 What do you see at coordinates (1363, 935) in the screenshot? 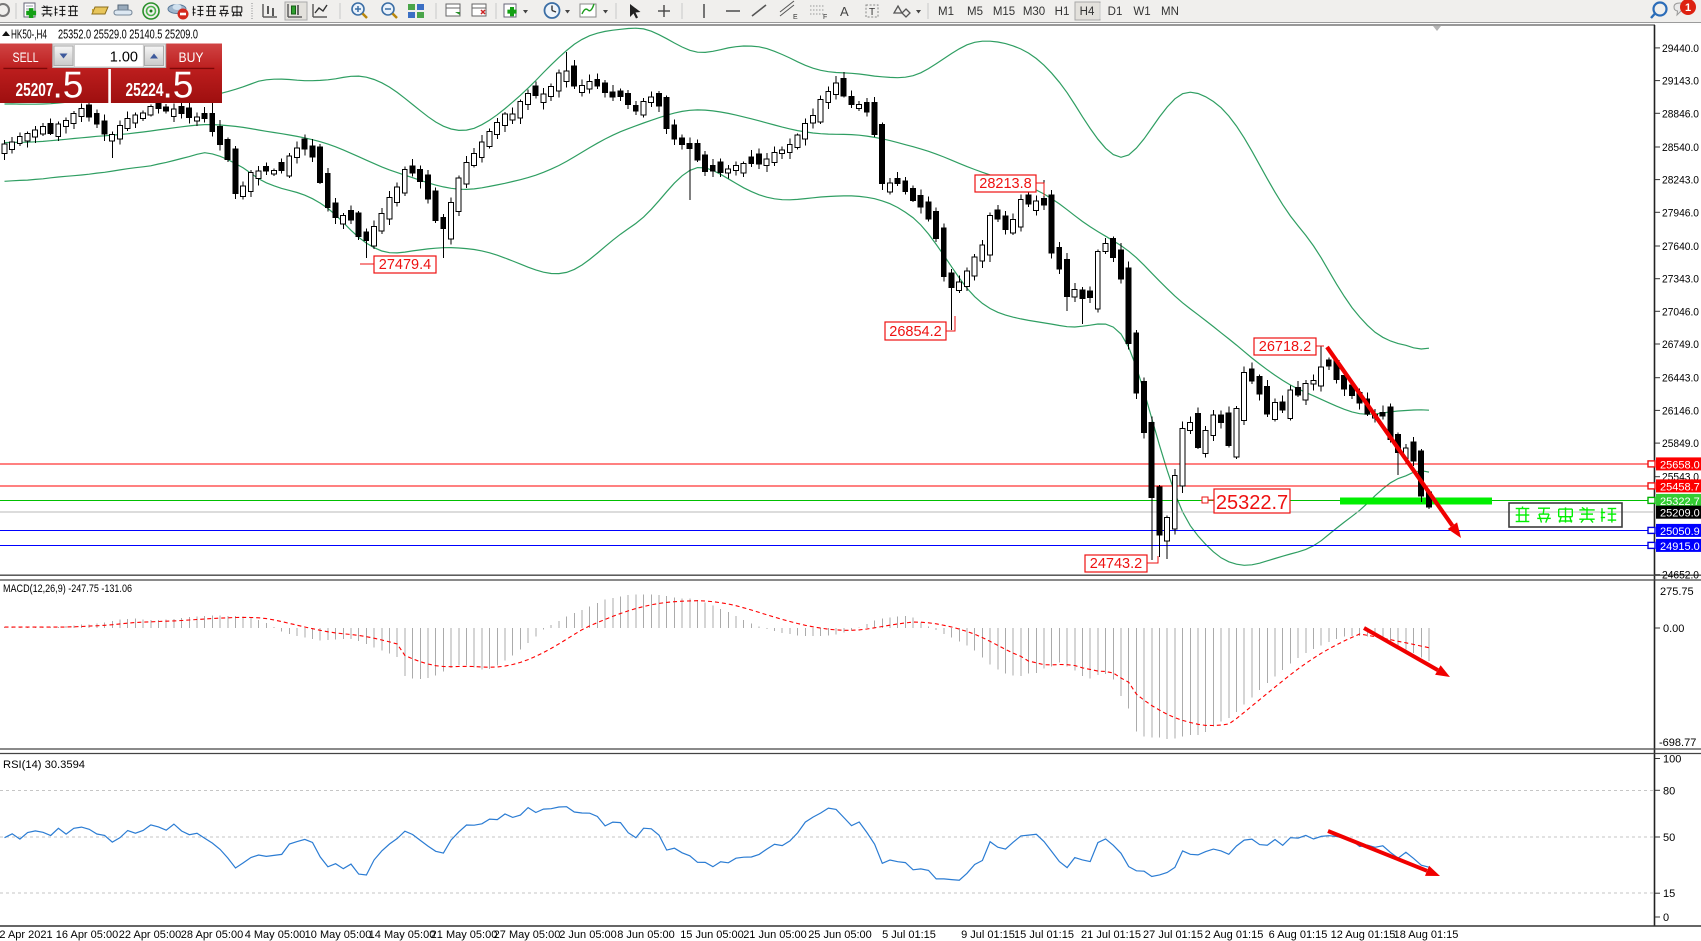
I see `svg-text: 12 Aug 01:15` at bounding box center [1363, 935].